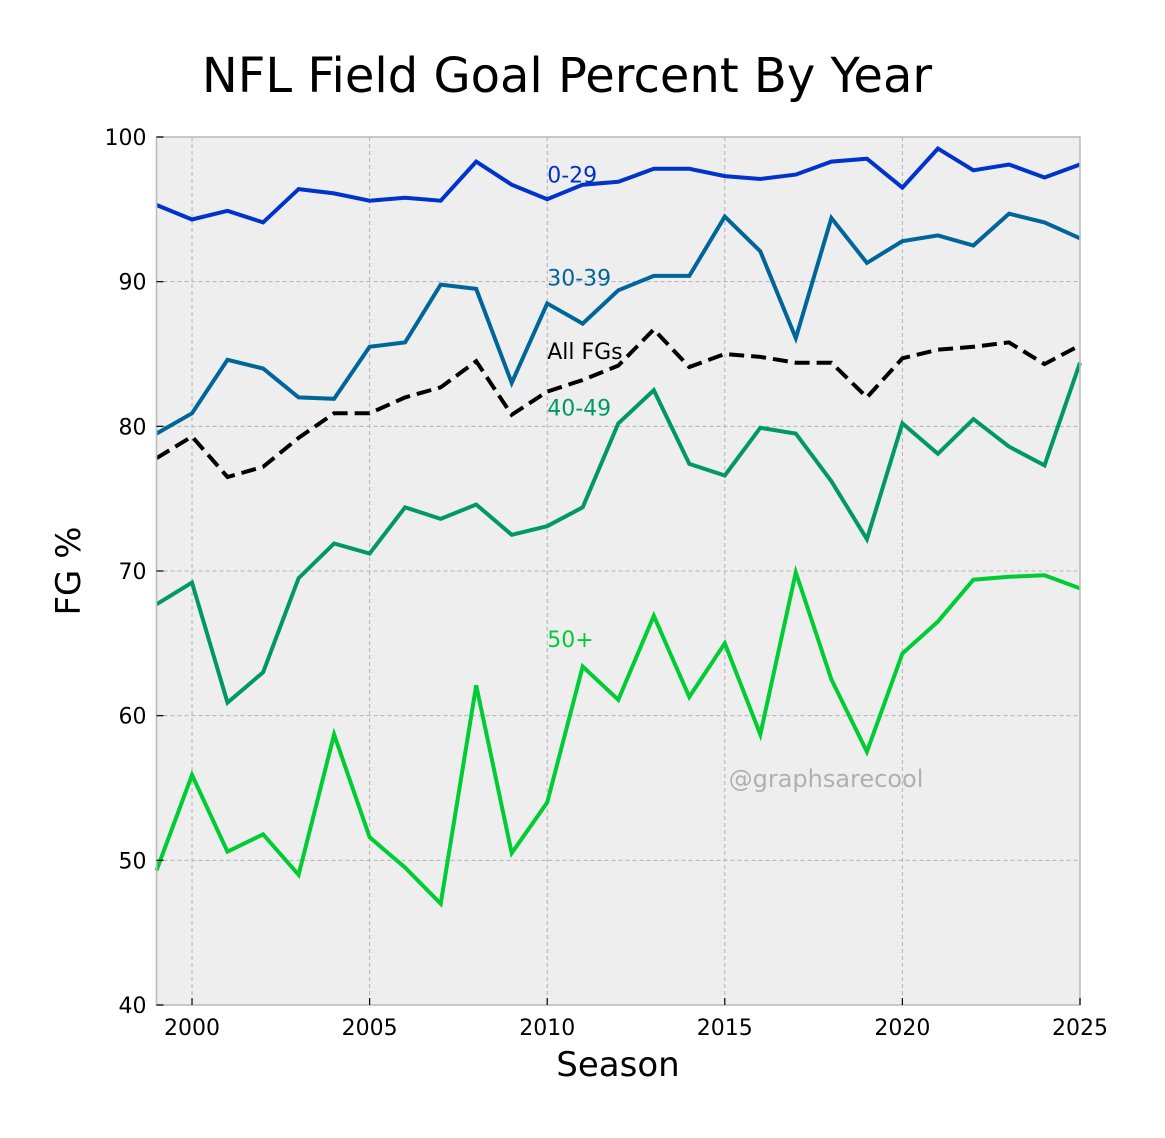  Describe the element at coordinates (133, 427) in the screenshot. I see `y-tick-label: 80` at that location.